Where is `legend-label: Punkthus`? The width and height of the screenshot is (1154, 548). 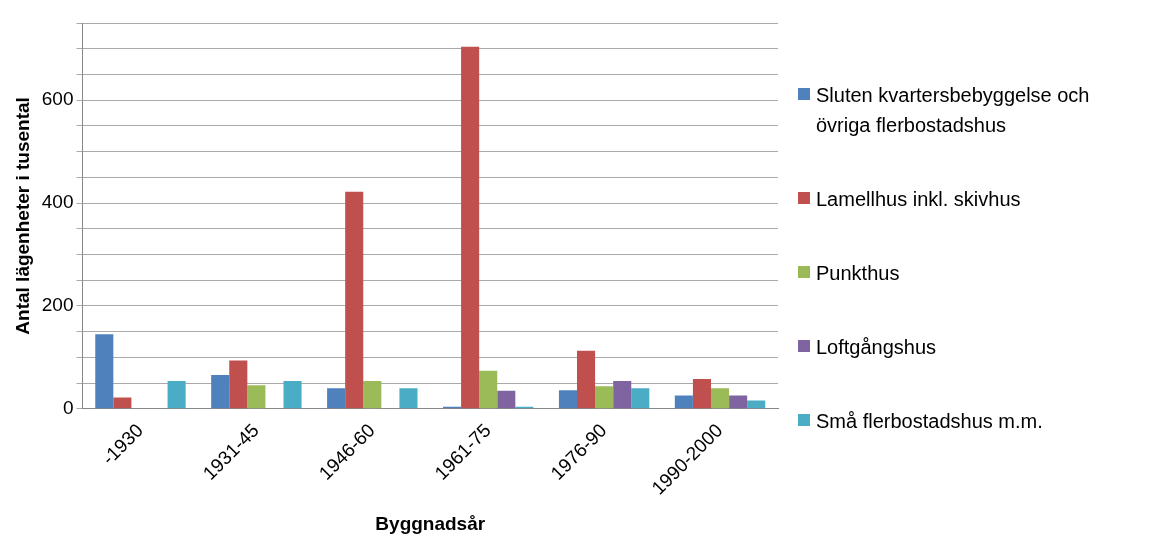
legend-label: Punkthus is located at coordinates (858, 273).